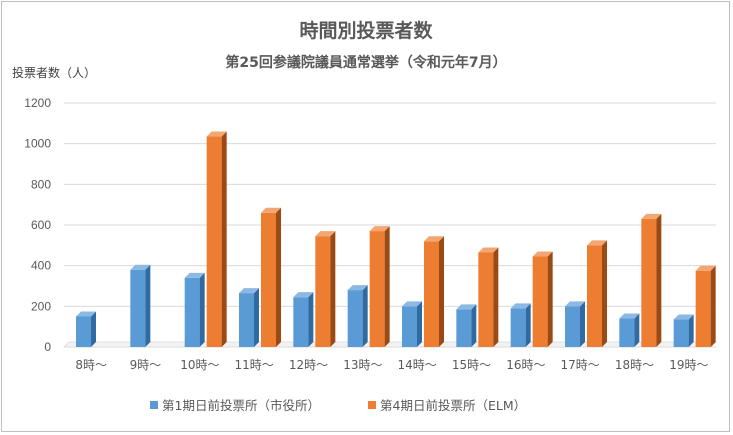  What do you see at coordinates (41, 306) in the screenshot?
I see `y-tick-label: 200` at bounding box center [41, 306].